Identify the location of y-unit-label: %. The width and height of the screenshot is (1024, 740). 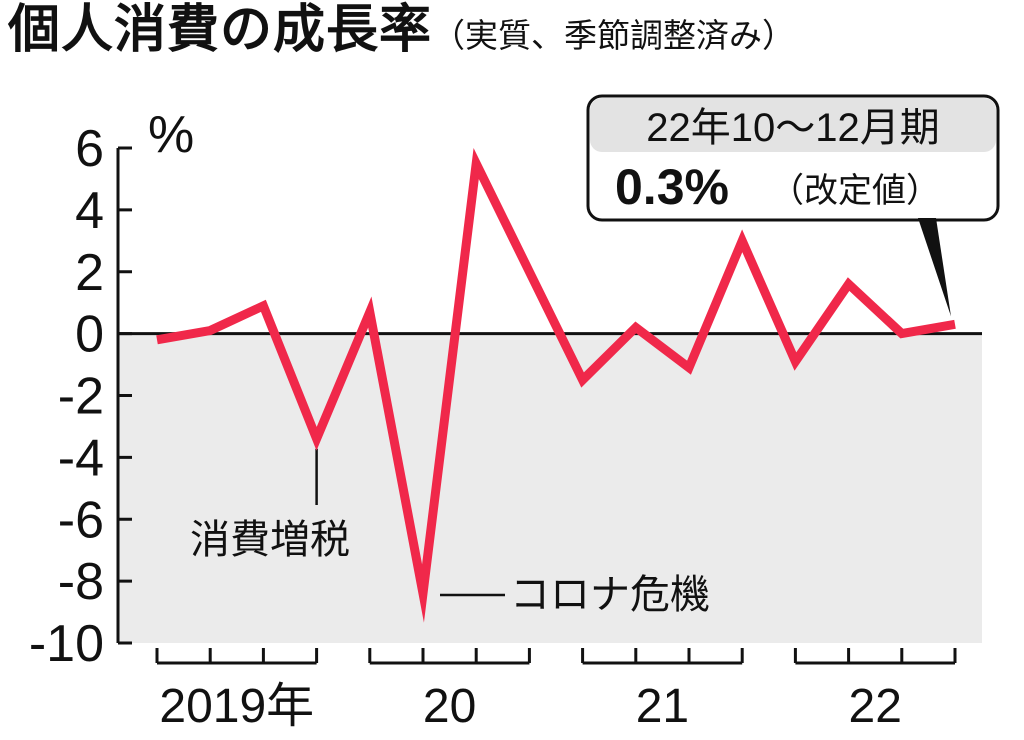
(171, 135).